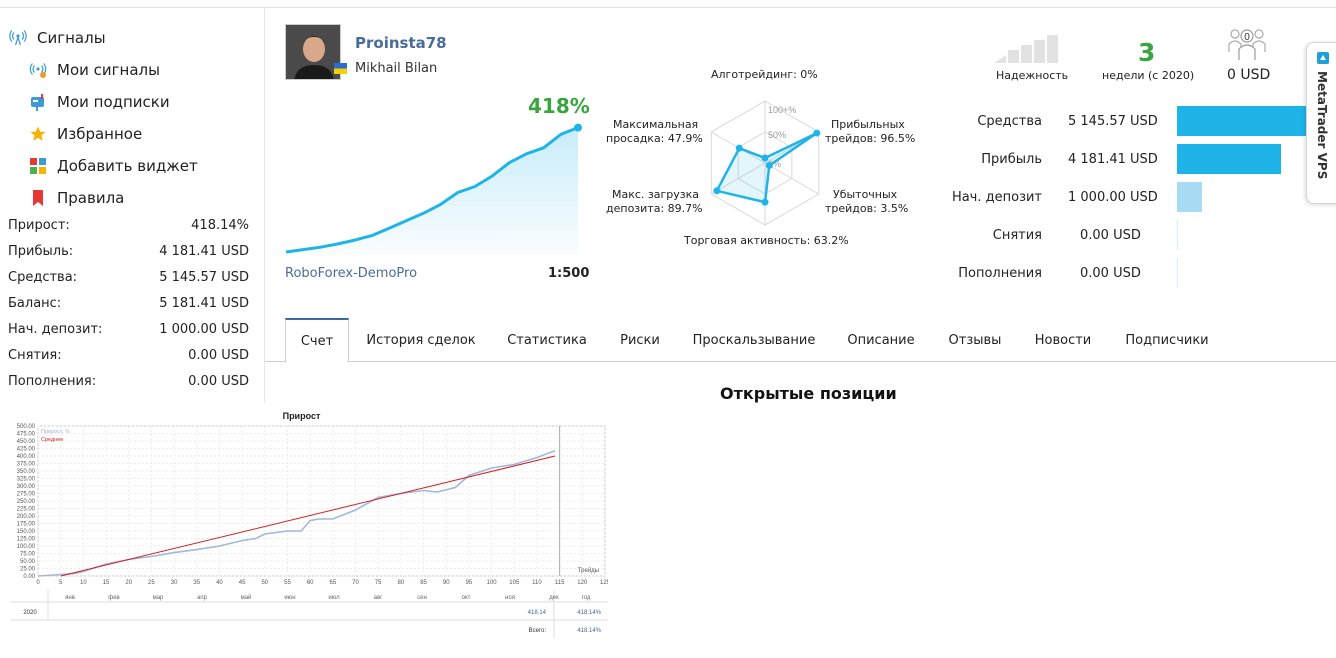  Describe the element at coordinates (589, 631) in the screenshot. I see `table-total-value: 418.14%` at that location.